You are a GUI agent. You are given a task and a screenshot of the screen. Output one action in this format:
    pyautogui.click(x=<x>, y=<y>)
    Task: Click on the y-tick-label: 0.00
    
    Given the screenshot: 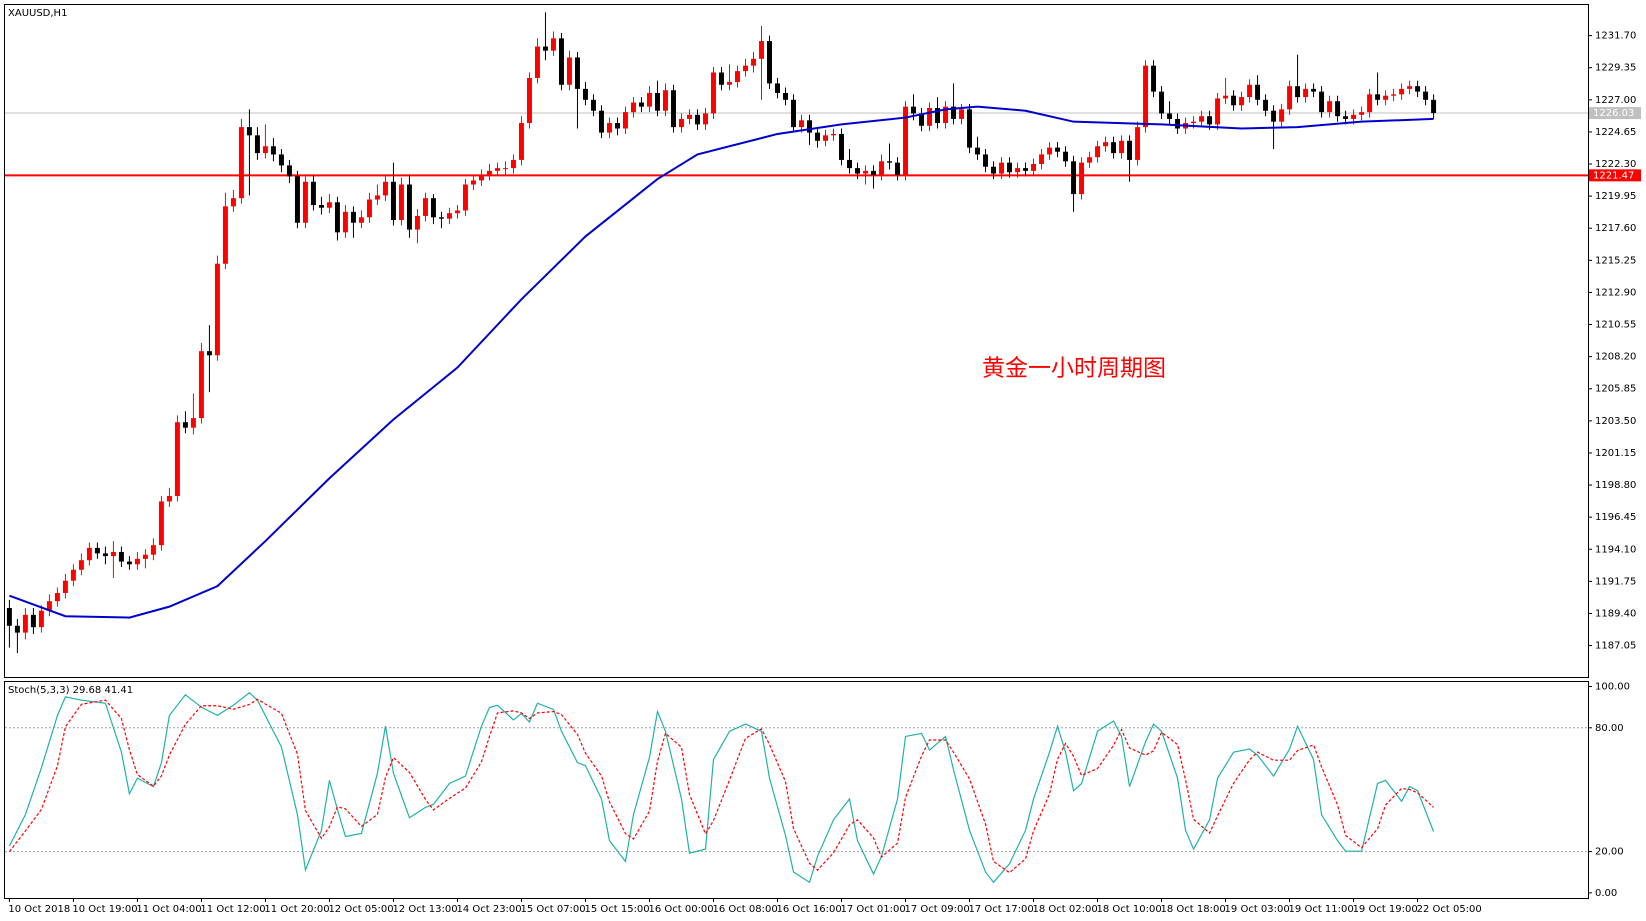 What is the action you would take?
    pyautogui.click(x=1606, y=893)
    